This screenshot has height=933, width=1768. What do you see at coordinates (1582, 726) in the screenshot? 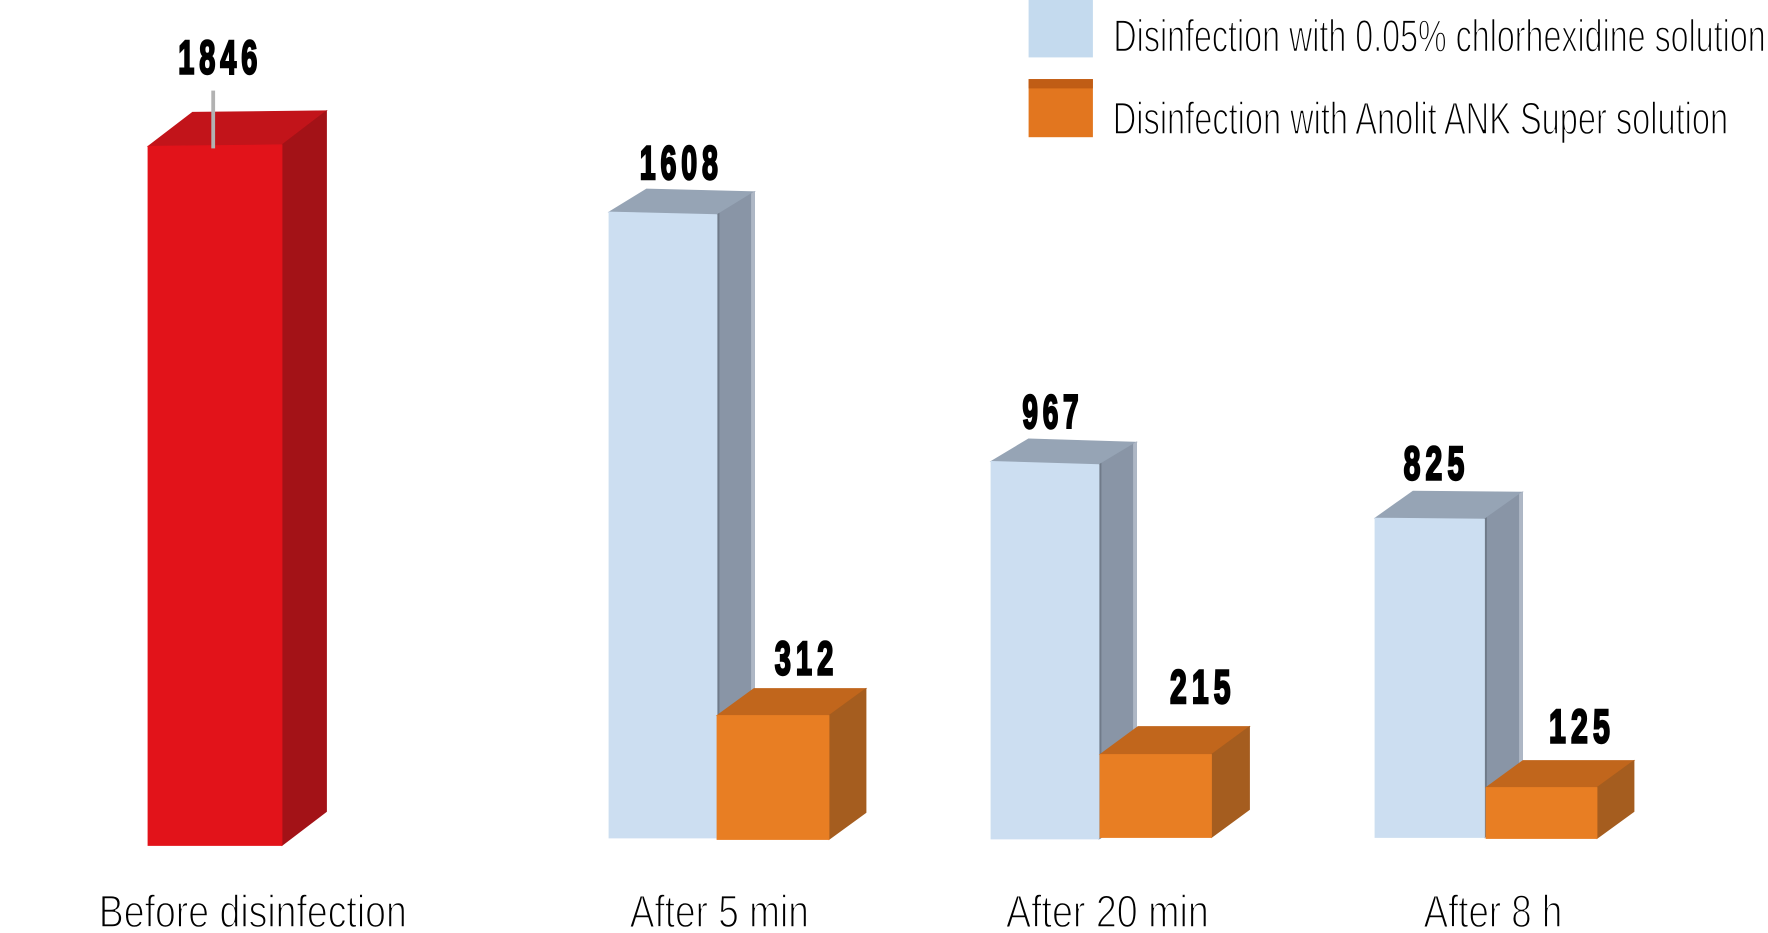
I see `svg-text: 125` at bounding box center [1582, 726].